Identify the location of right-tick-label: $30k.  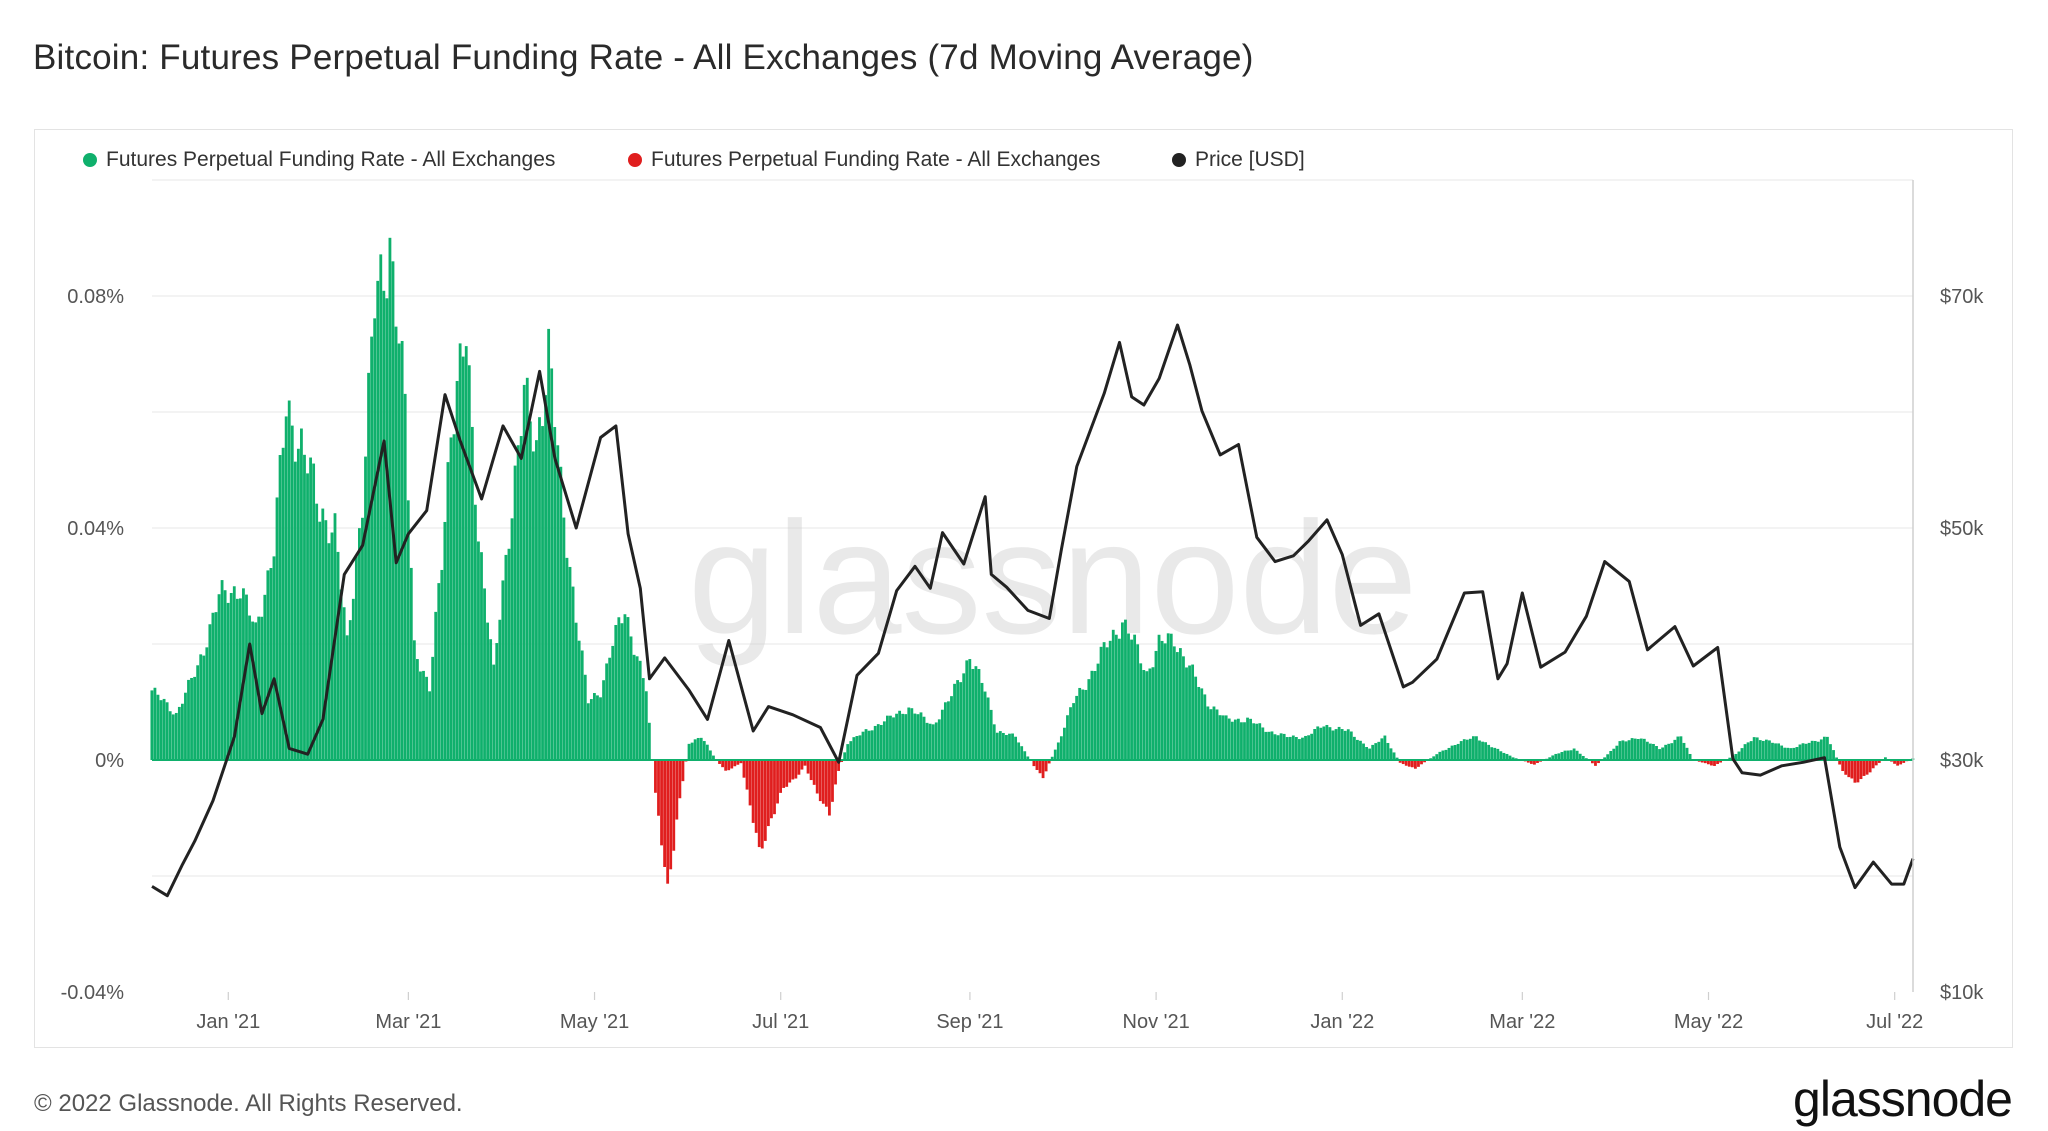
(1962, 761).